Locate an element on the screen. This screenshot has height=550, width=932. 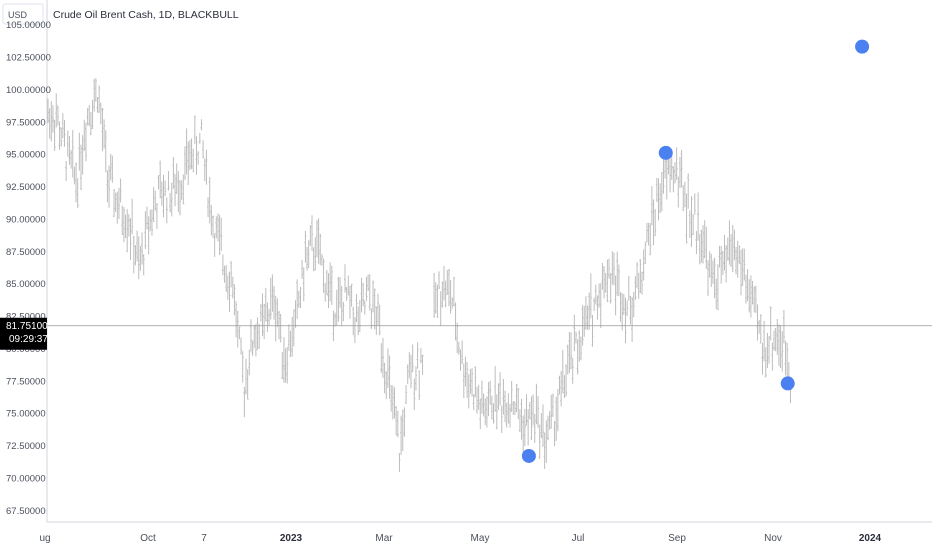
currency-button: USD is located at coordinates (23, 14).